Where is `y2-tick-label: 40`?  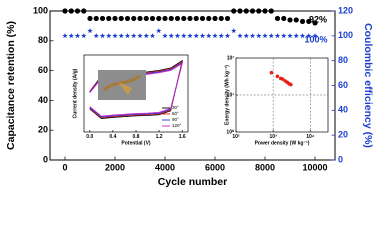
y2-tick-label: 40 is located at coordinates (343, 110).